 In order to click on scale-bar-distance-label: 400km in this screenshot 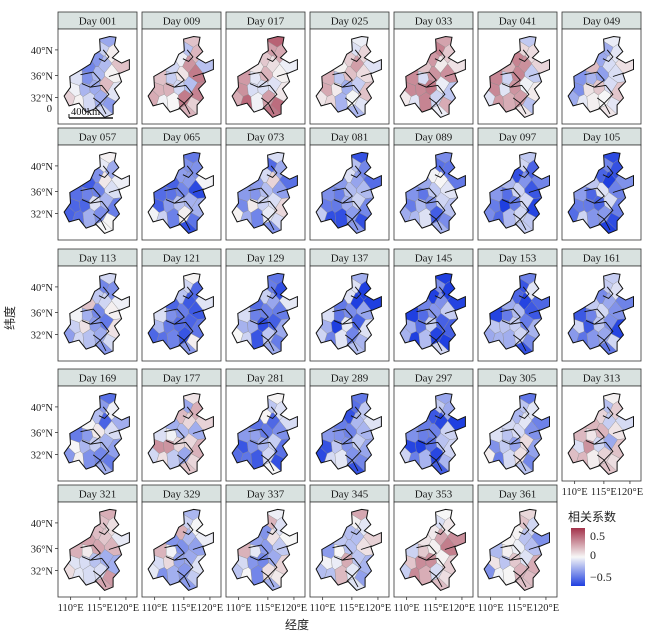, I will do `click(85, 112)`.